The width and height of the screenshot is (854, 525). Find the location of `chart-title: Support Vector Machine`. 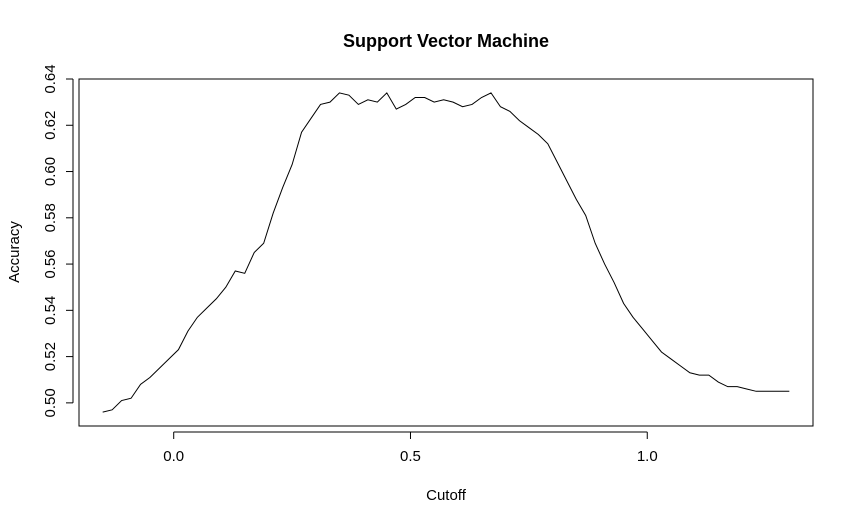

chart-title: Support Vector Machine is located at coordinates (446, 41).